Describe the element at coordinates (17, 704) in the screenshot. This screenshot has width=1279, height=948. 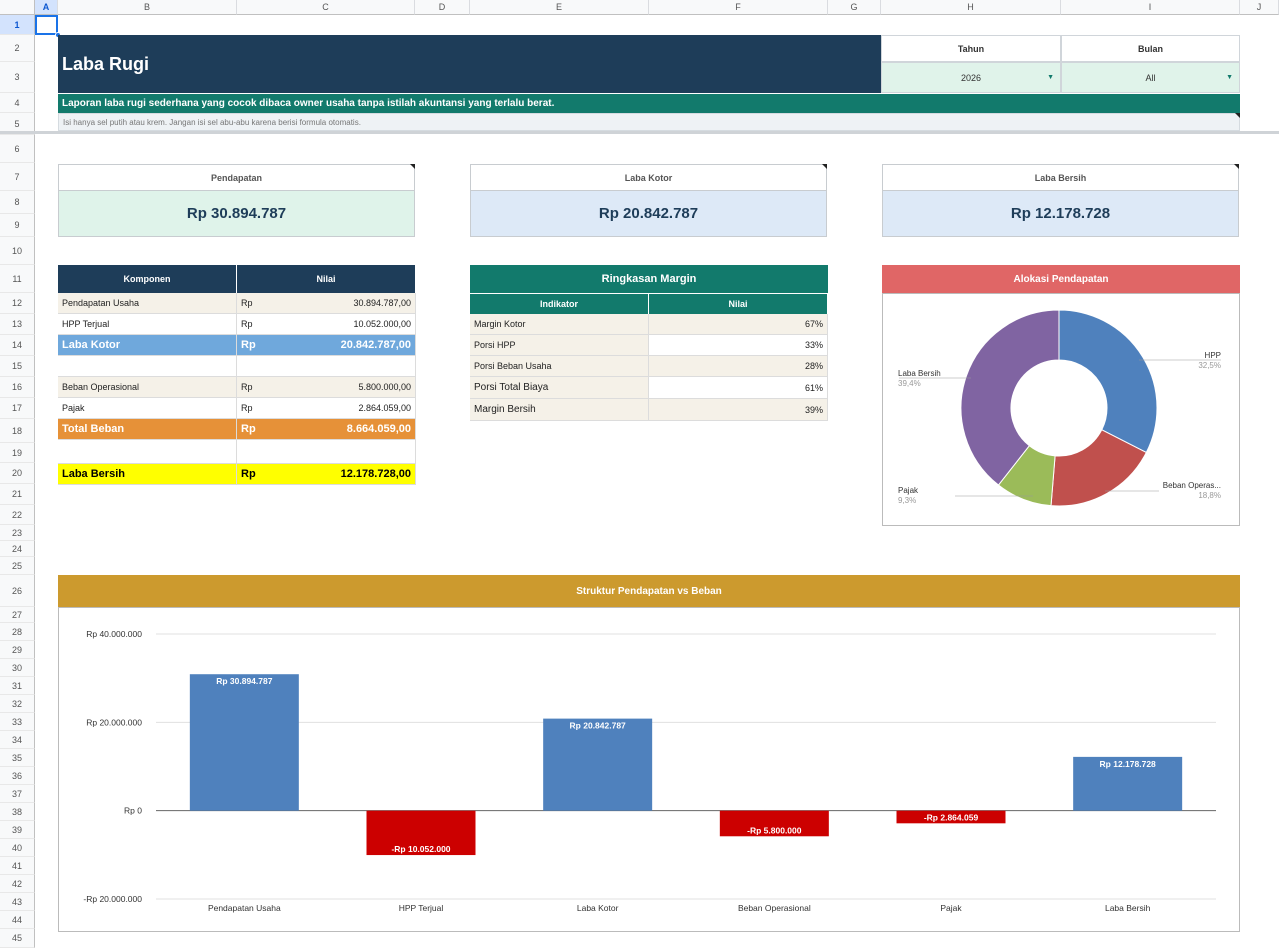
I see `row-header: 32` at that location.